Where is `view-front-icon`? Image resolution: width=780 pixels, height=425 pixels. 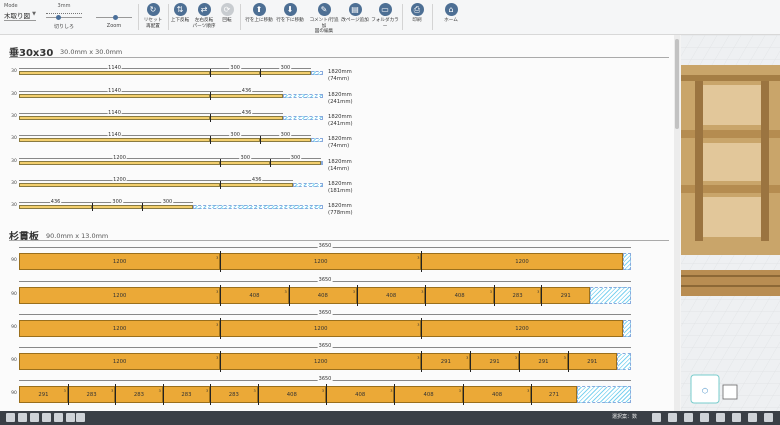 view-front-icon is located at coordinates (656, 417).